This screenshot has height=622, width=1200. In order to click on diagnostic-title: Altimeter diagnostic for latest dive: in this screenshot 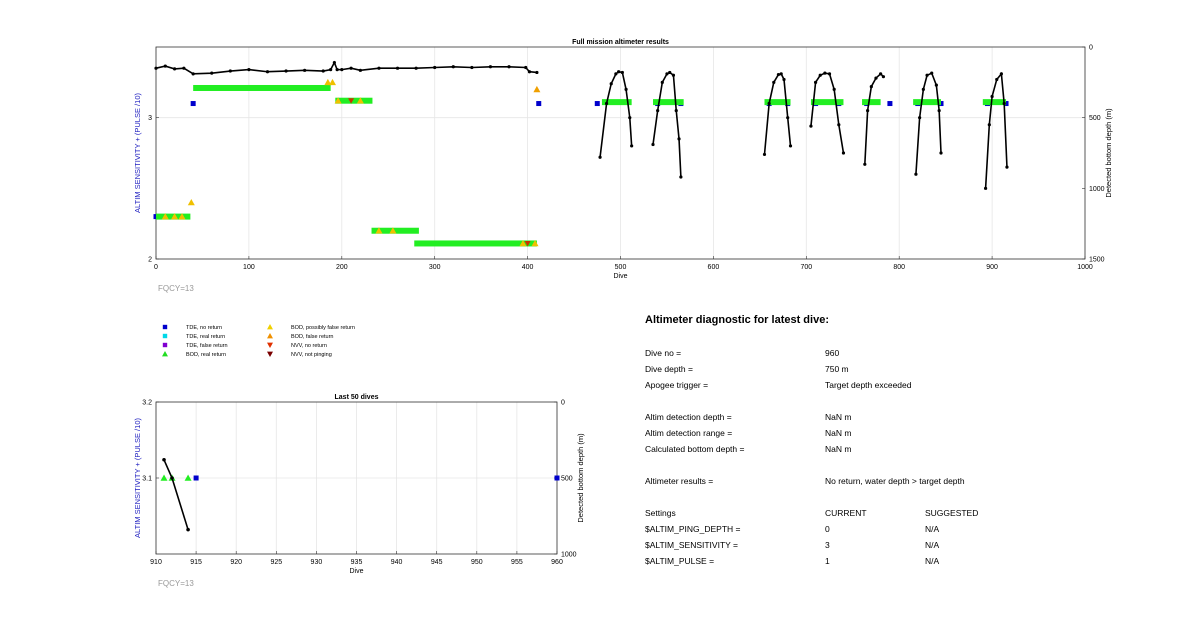, I will do `click(737, 320)`.